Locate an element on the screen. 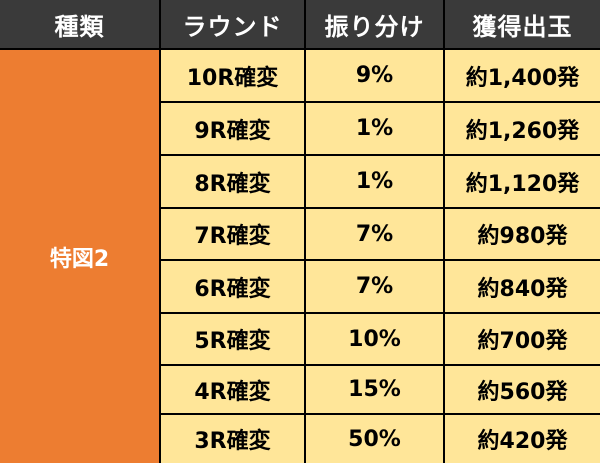 This screenshot has height=463, width=600. table-cell-round: 9R確変 is located at coordinates (232, 128).